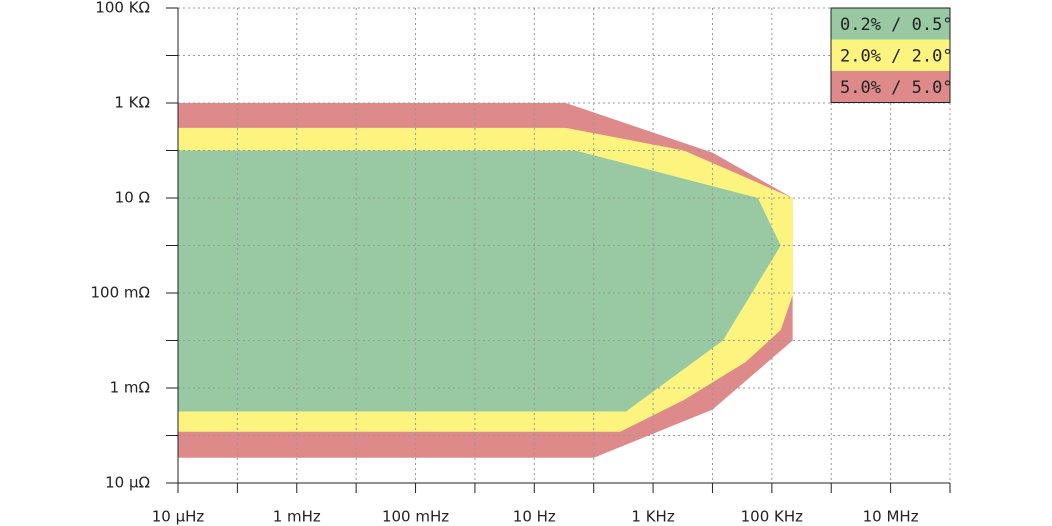  Describe the element at coordinates (415, 517) in the screenshot. I see `x-tick-label: 100 mHz` at that location.